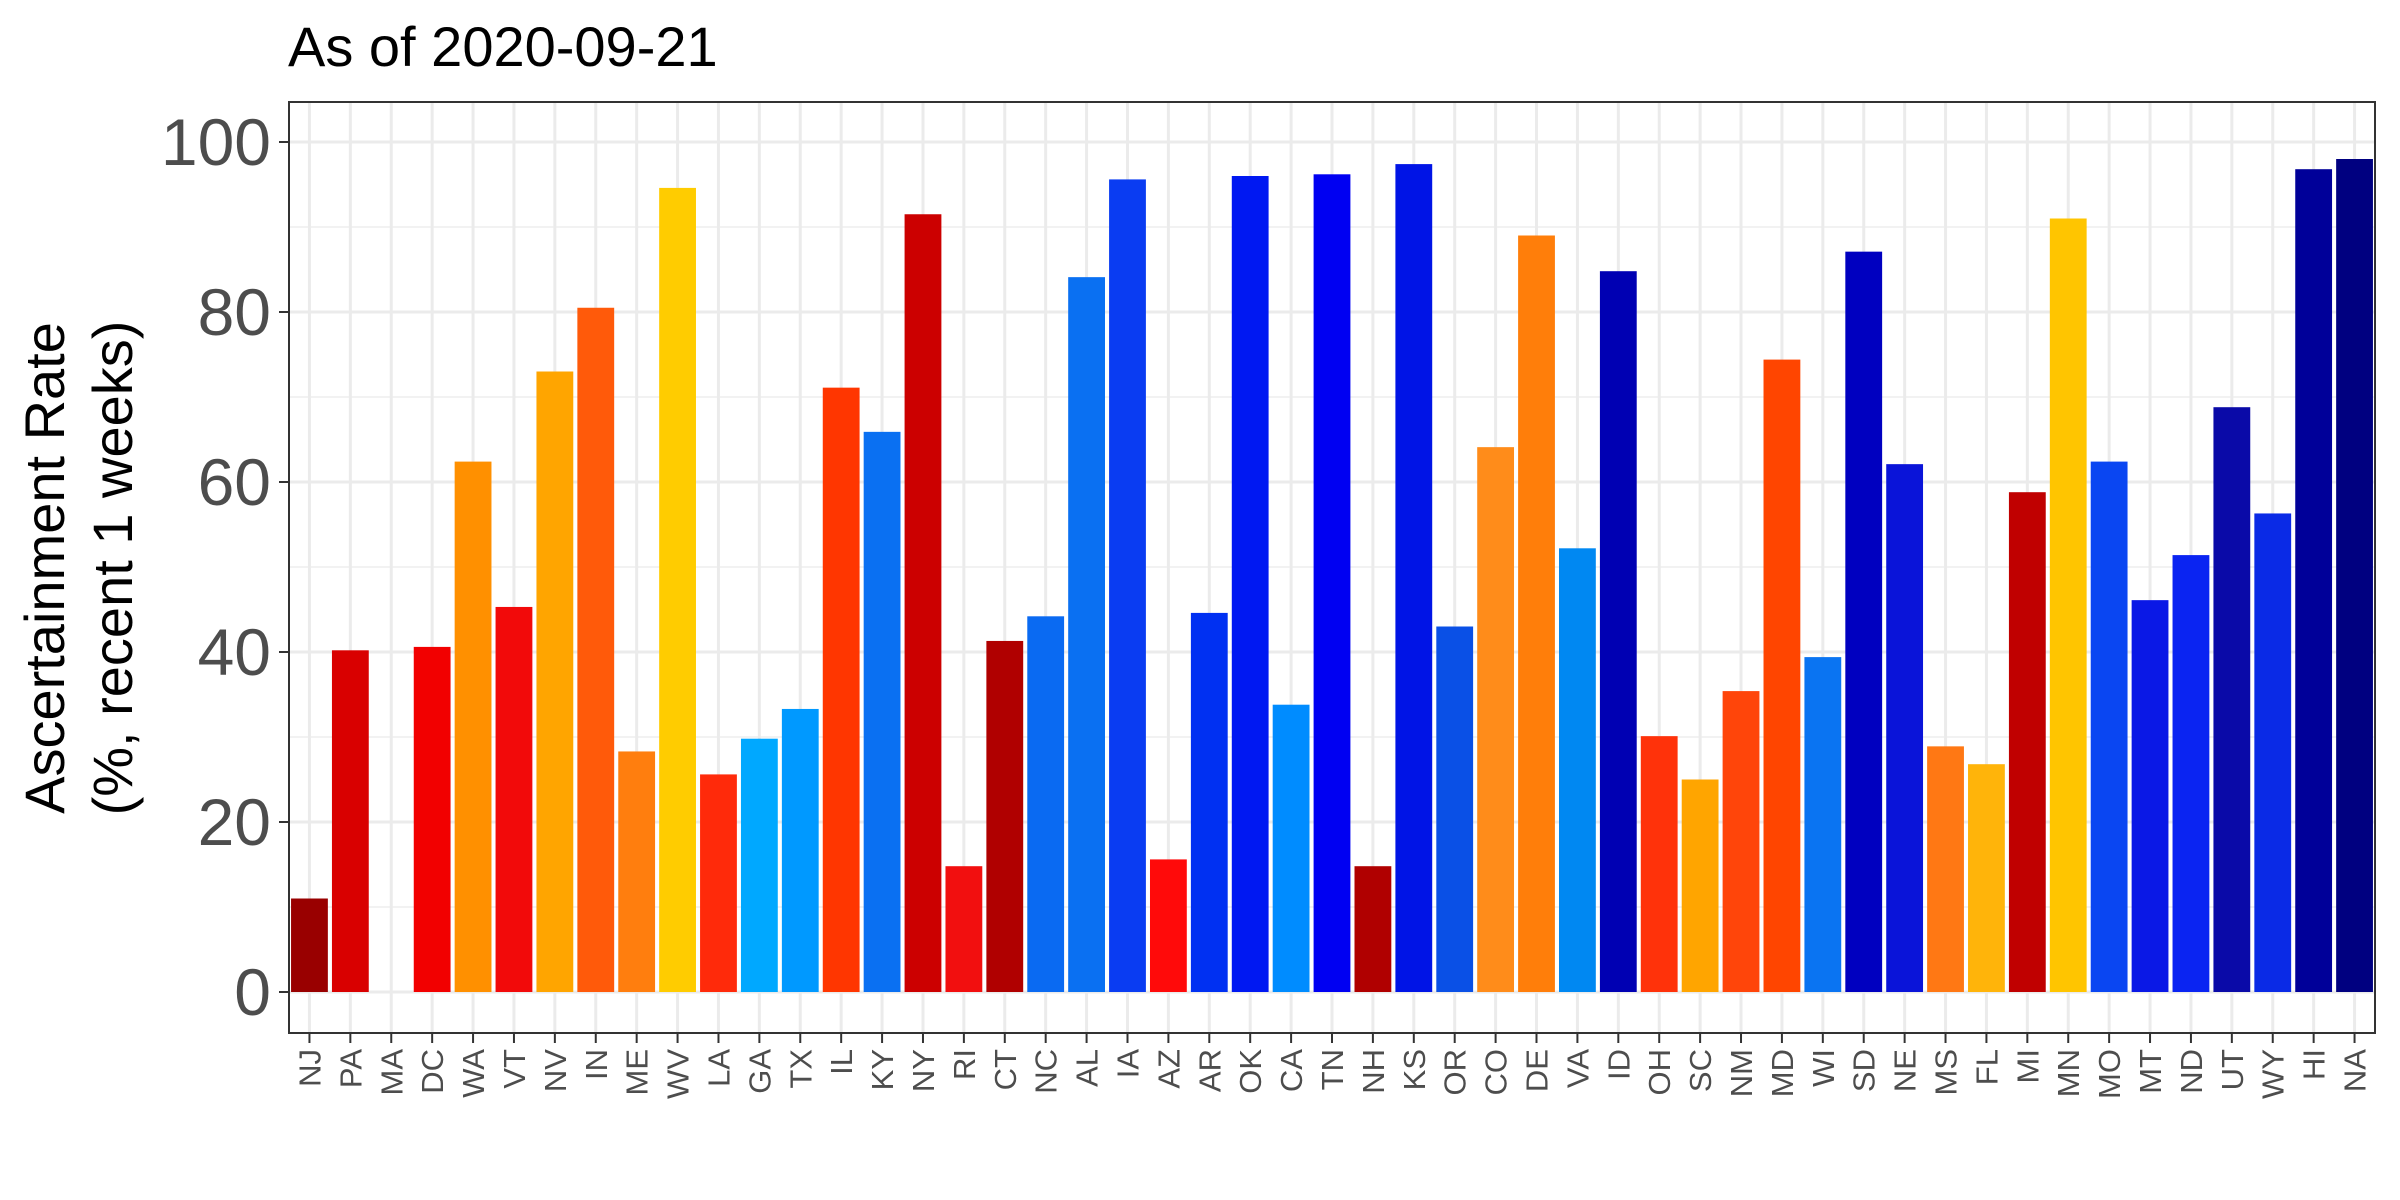  I want to click on x-tick-label-nd: ND, so click(2191, 1071).